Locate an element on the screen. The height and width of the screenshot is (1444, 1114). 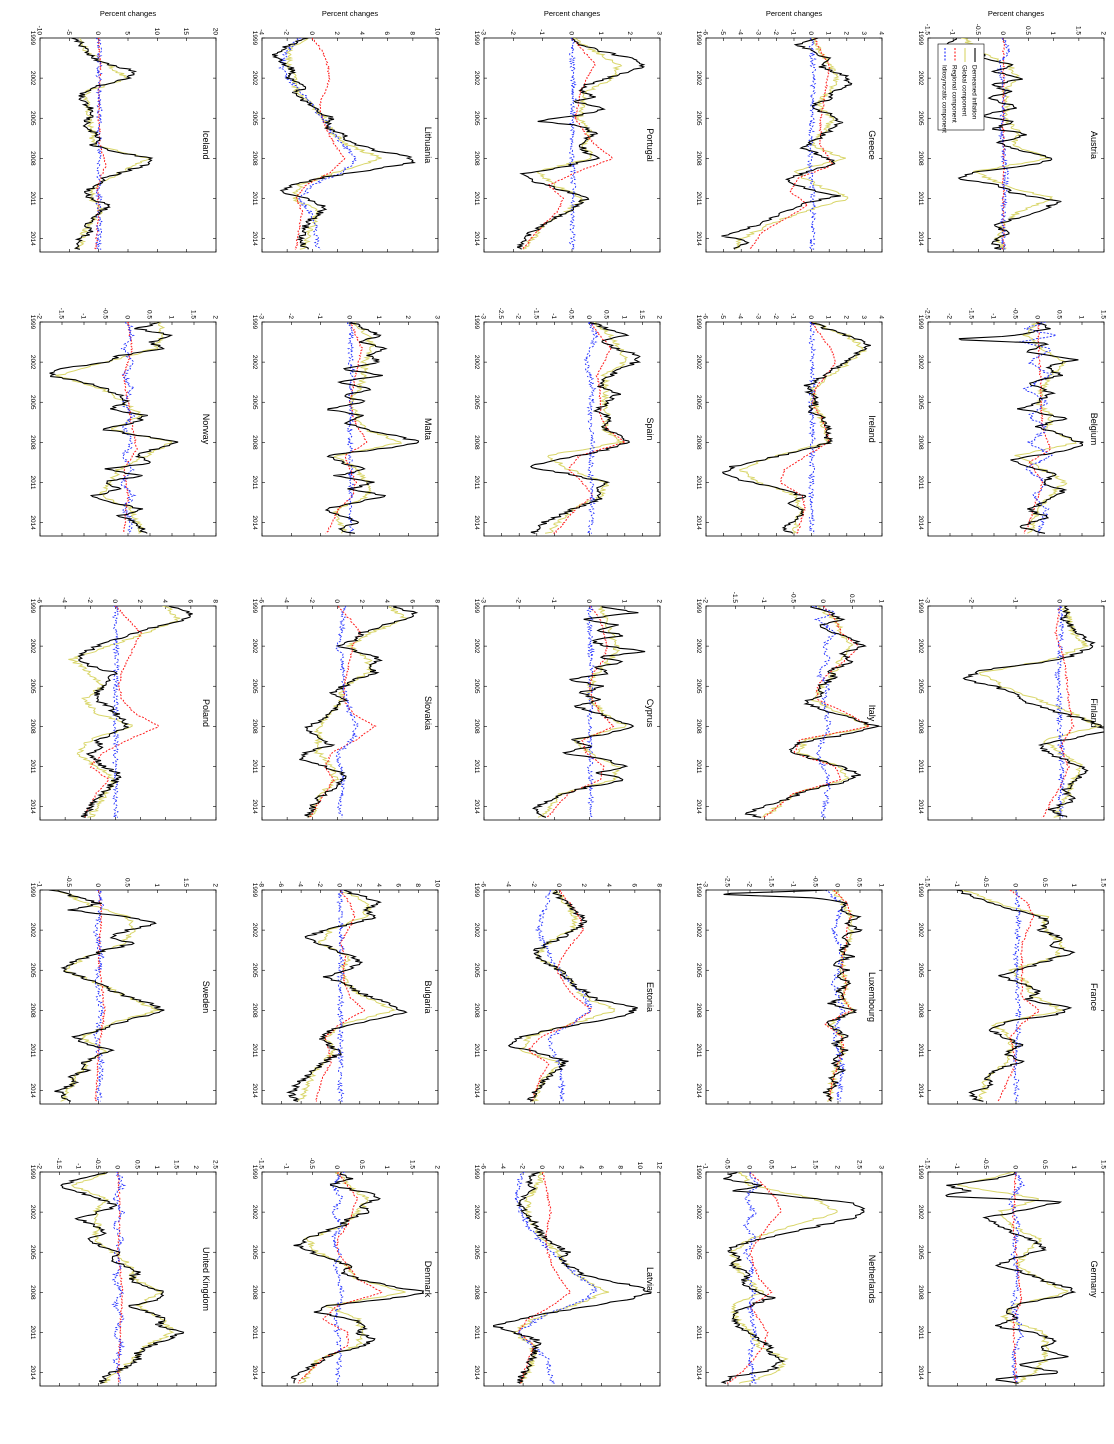
panel-title: Sweden is located at coordinates (206, 997).